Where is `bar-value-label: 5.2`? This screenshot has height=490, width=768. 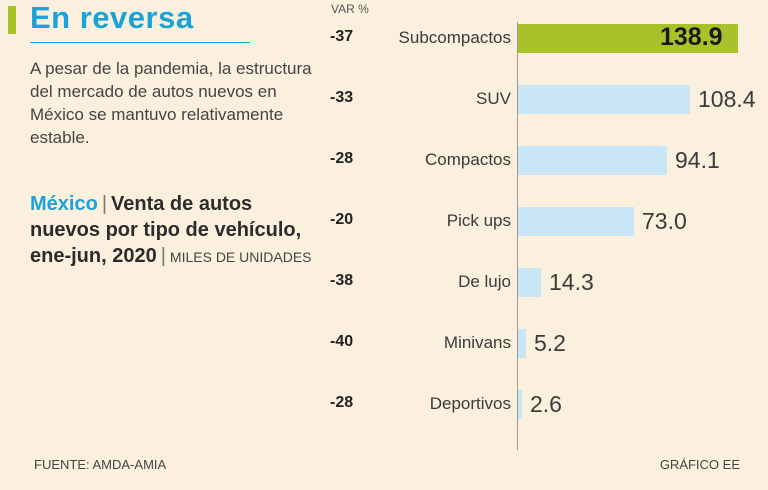
bar-value-label: 5.2 is located at coordinates (550, 343).